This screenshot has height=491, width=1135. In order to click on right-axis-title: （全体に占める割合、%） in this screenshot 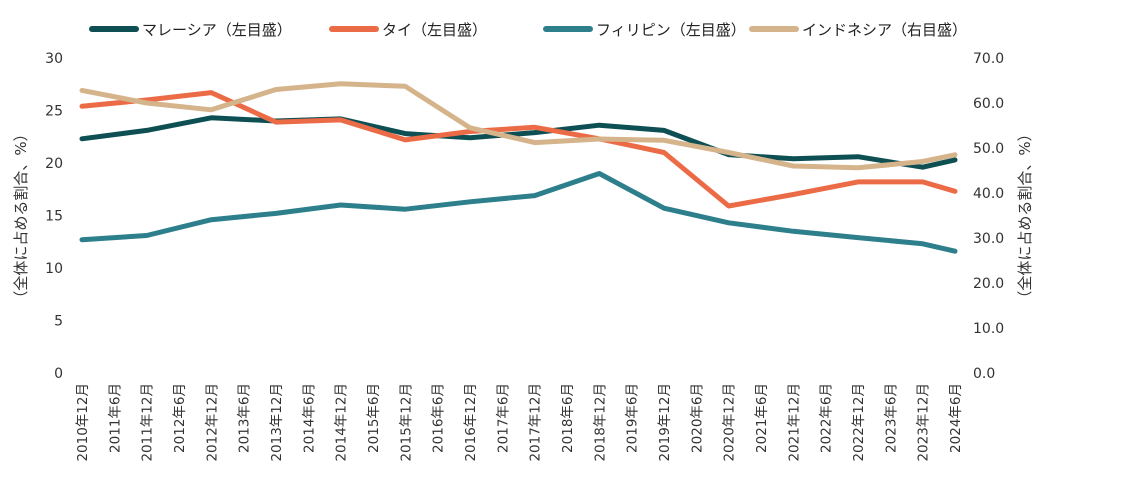, I will do `click(1025, 215)`.